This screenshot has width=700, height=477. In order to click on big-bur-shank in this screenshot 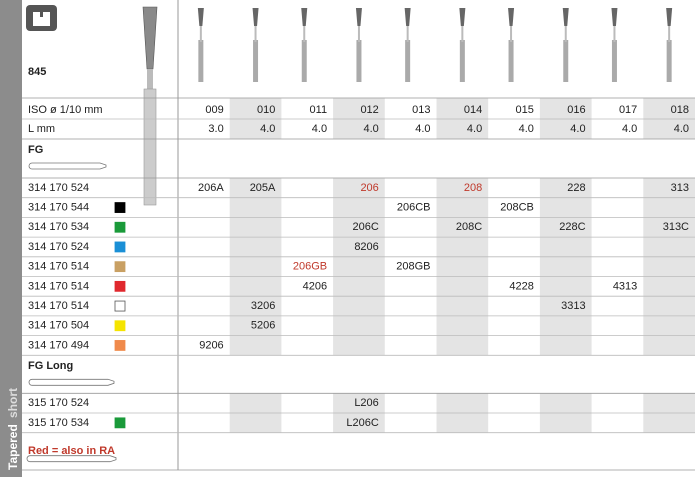, I will do `click(150, 147)`.